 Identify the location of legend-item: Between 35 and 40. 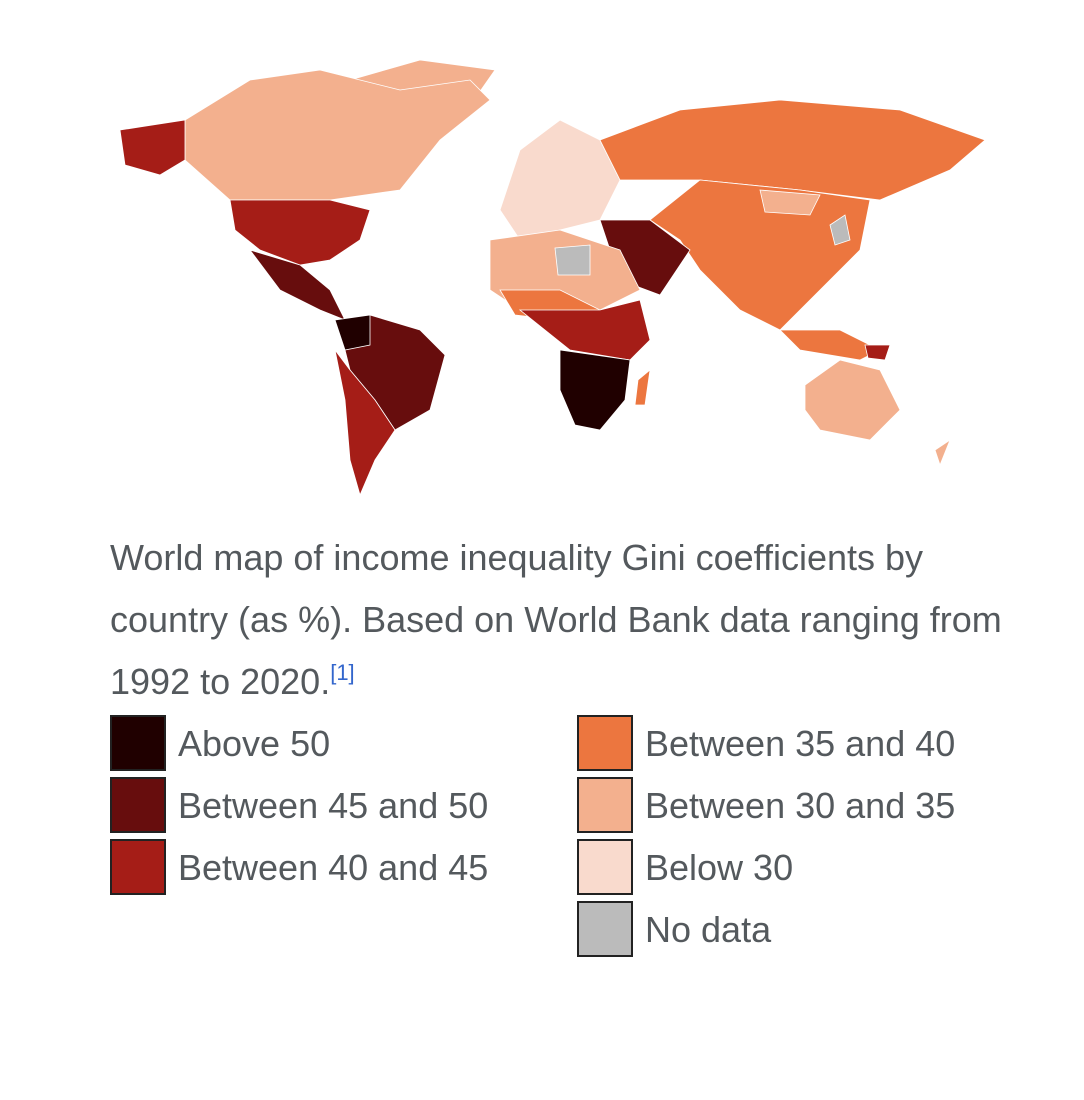
(787, 744).